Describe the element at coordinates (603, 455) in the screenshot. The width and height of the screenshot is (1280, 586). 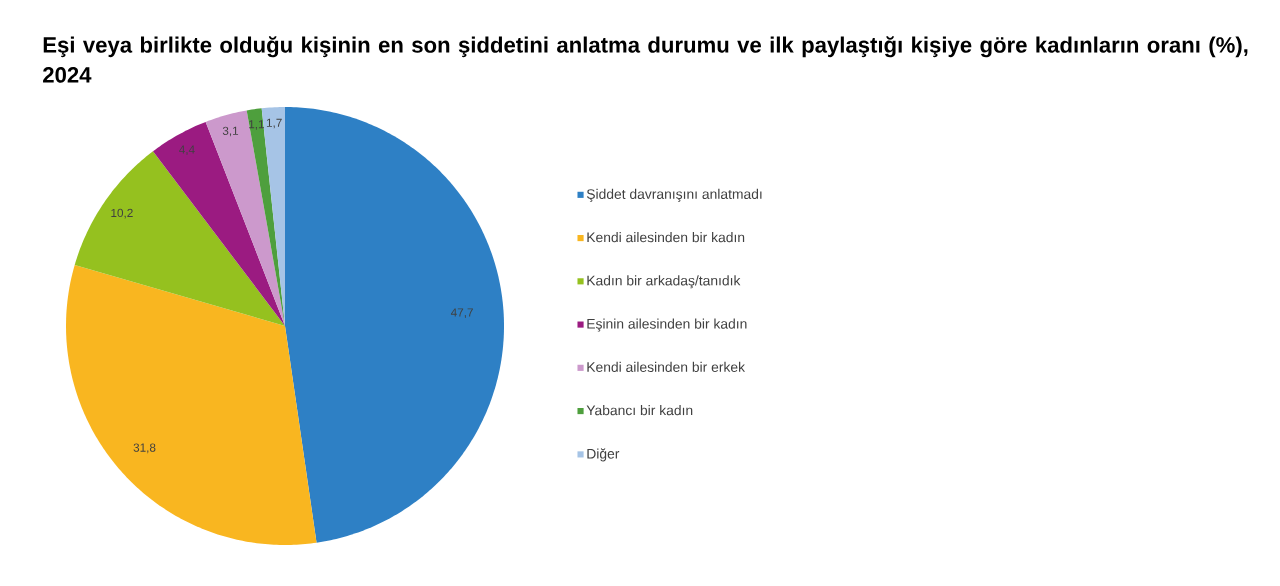
I see `legend-label: Diğer` at that location.